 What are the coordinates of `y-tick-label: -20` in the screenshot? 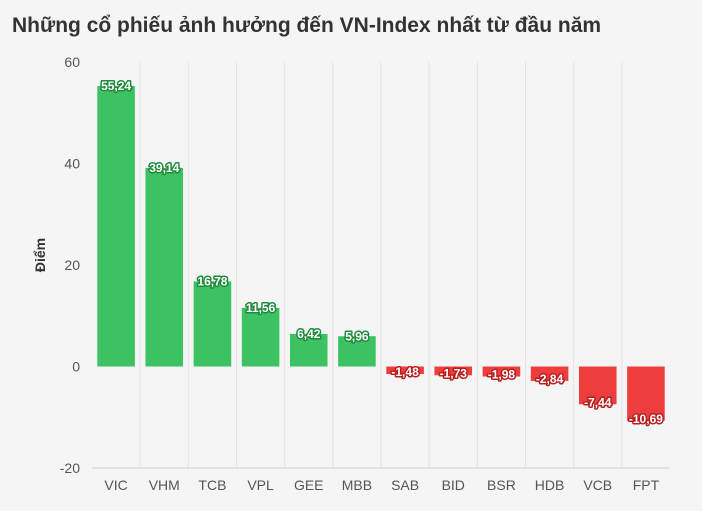 It's located at (70, 468).